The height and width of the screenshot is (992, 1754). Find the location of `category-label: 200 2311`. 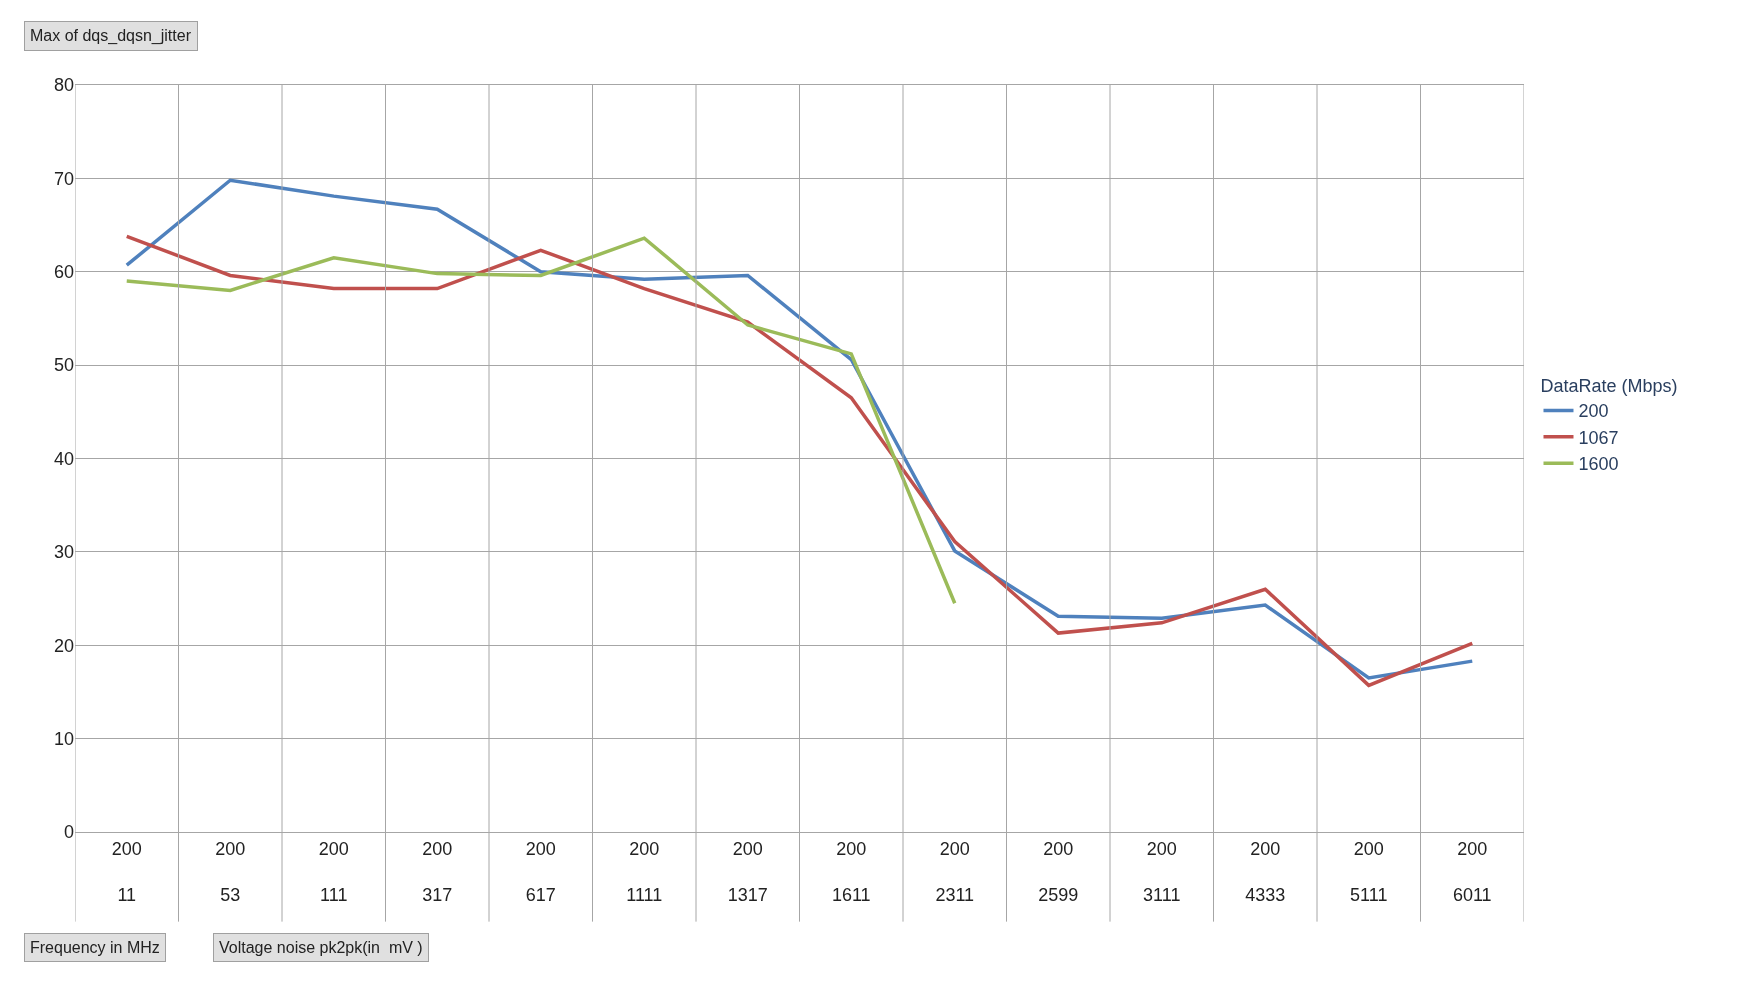

category-label: 200 2311 is located at coordinates (955, 872).